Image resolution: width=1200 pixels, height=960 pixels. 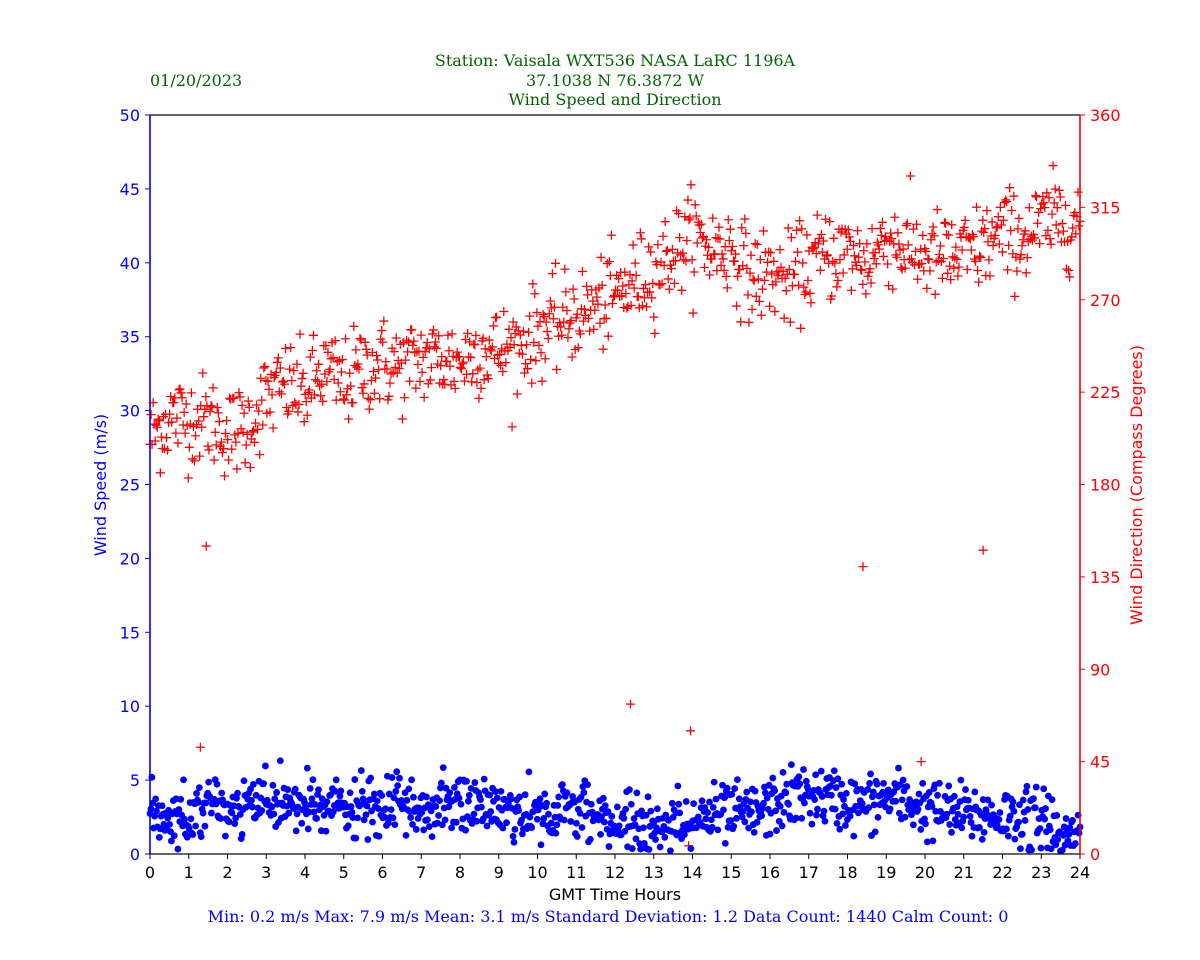 I want to click on x-tick-label: 11, so click(x=576, y=872).